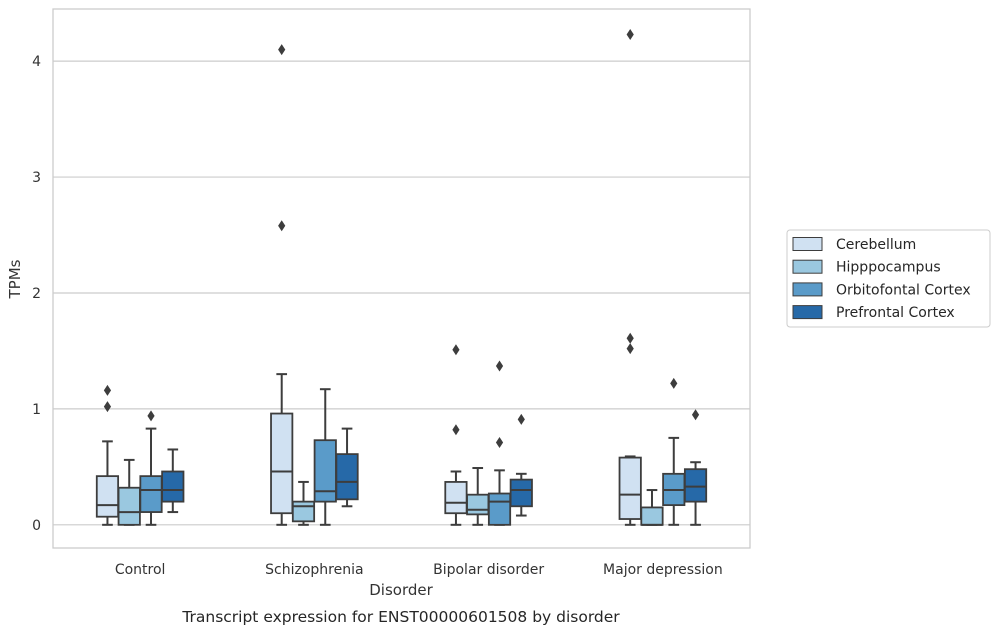  Describe the element at coordinates (36, 178) in the screenshot. I see `y-tick-label: 3` at that location.